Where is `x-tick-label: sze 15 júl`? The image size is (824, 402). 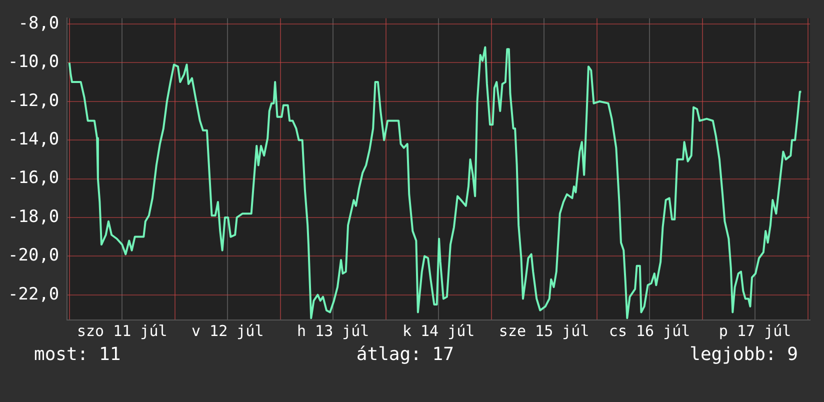 x-tick-label: sze 15 júl is located at coordinates (544, 331).